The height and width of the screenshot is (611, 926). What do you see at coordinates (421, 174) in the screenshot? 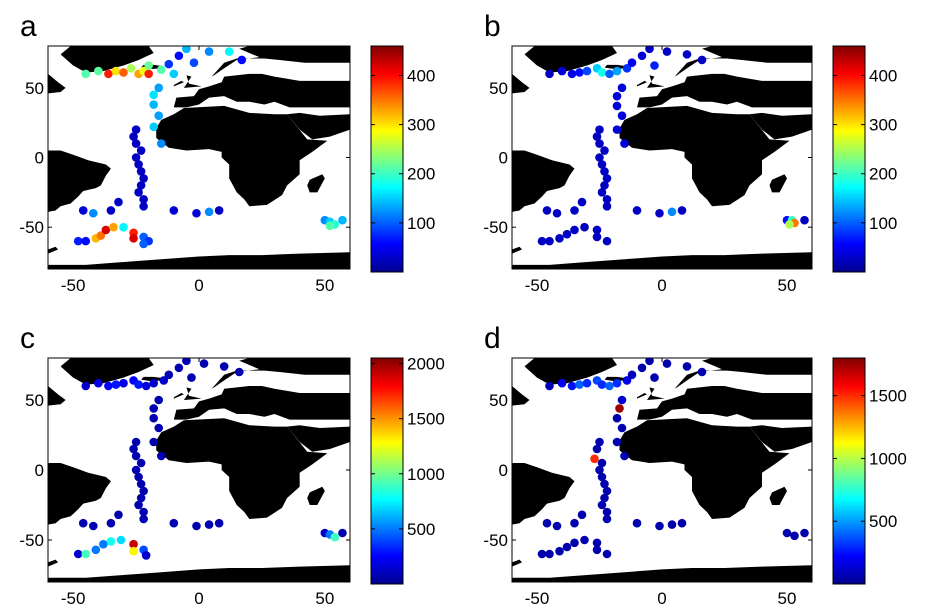
I see `colorbar-tick-label: 200` at bounding box center [421, 174].